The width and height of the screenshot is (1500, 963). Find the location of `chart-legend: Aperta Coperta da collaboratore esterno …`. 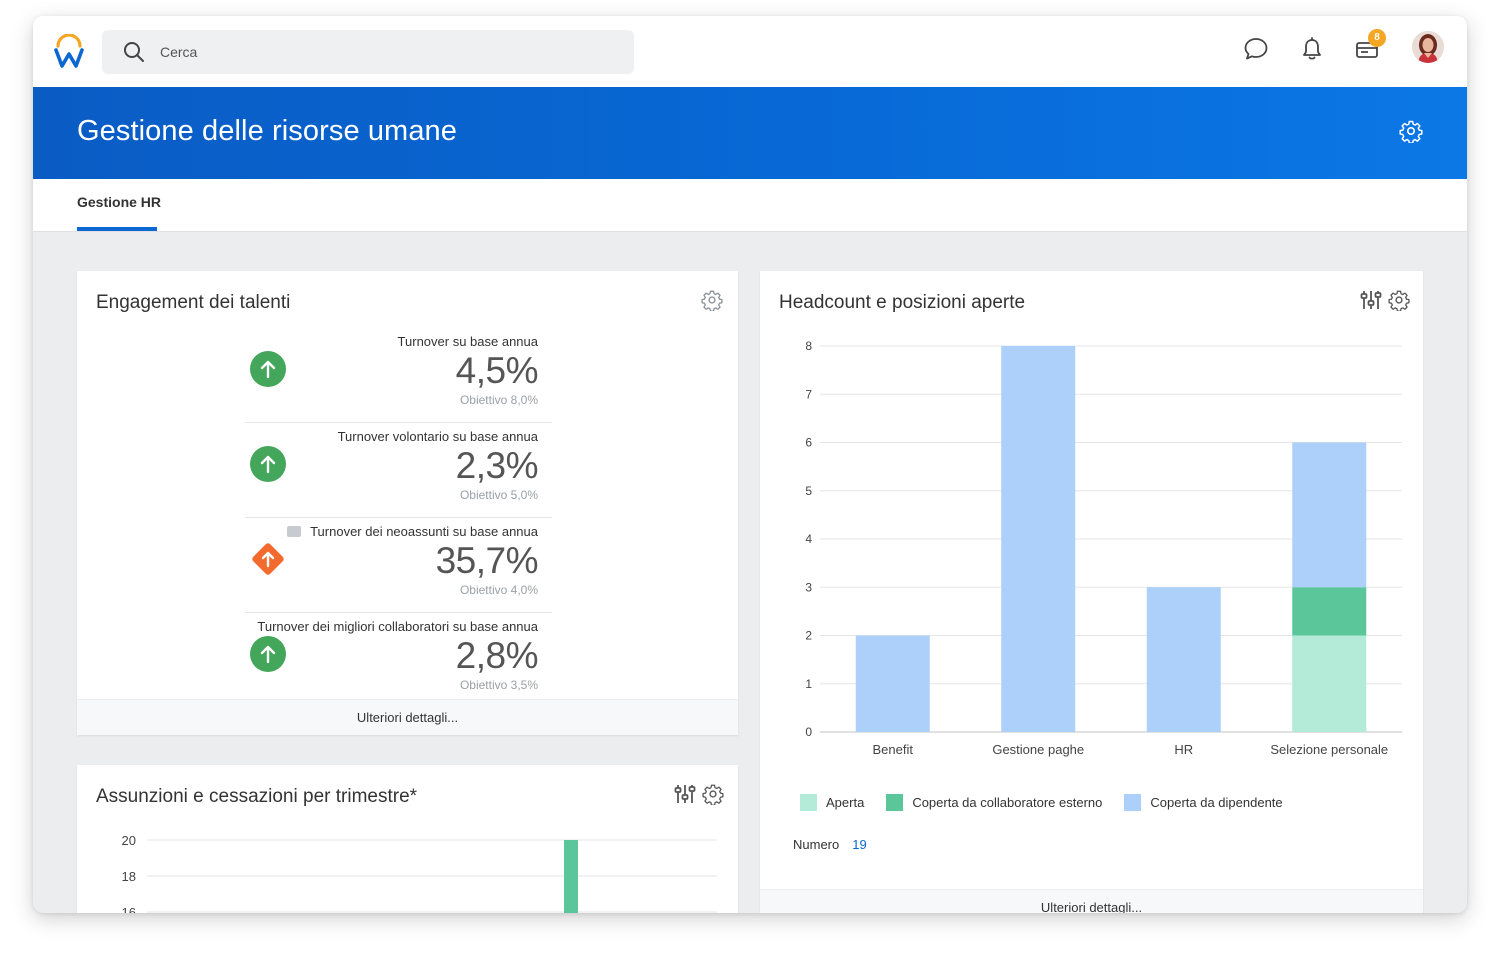

chart-legend: Aperta Coperta da collaboratore esterno … is located at coordinates (1052, 802).